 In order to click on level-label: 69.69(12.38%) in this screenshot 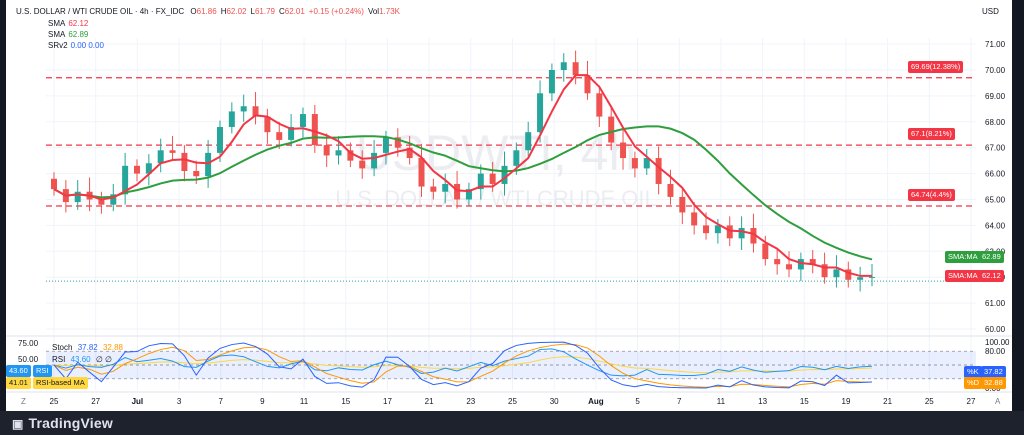, I will do `click(936, 66)`.